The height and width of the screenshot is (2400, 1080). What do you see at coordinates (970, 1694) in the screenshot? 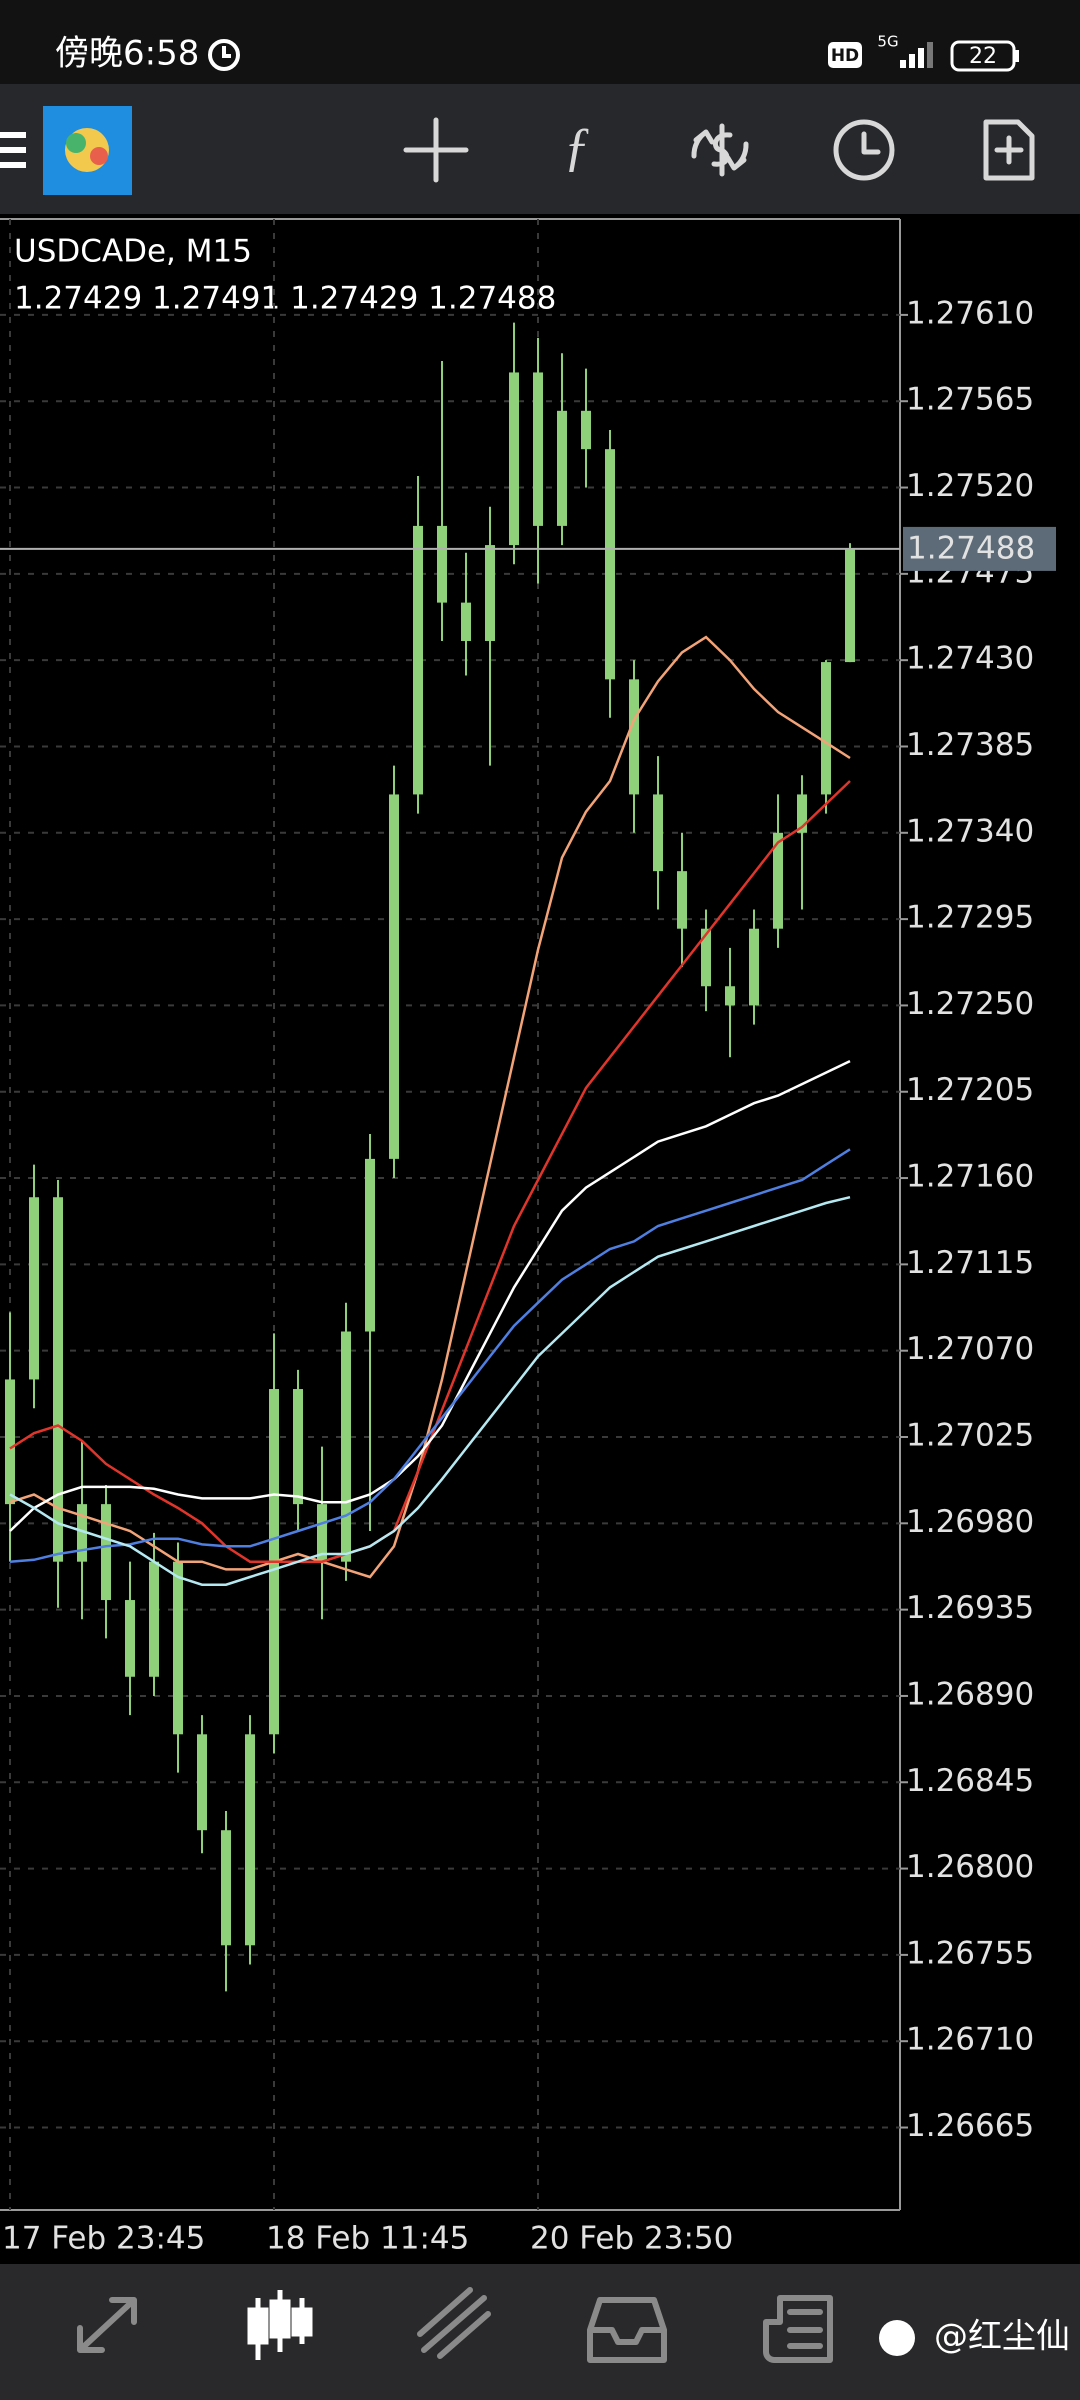
I see `y-tick-label: 1.26890` at bounding box center [970, 1694].